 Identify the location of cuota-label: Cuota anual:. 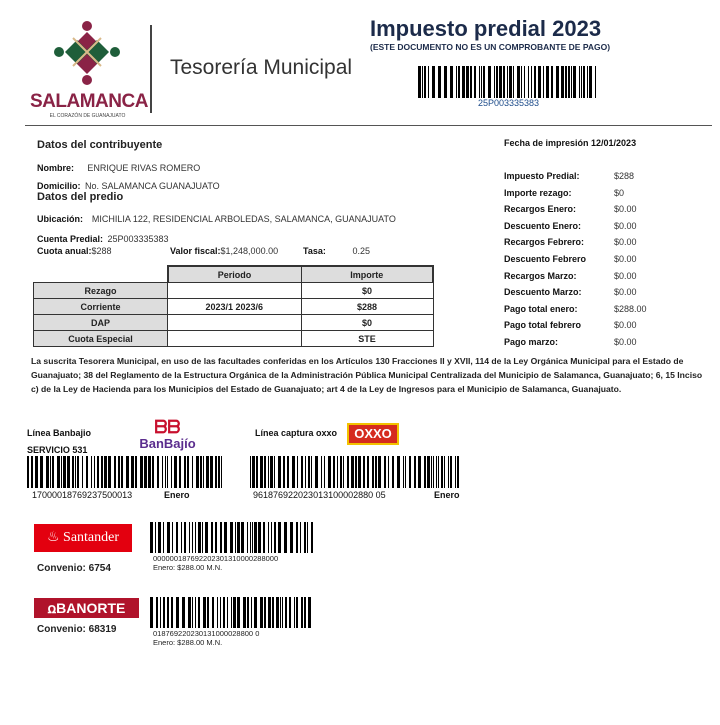
(64, 251).